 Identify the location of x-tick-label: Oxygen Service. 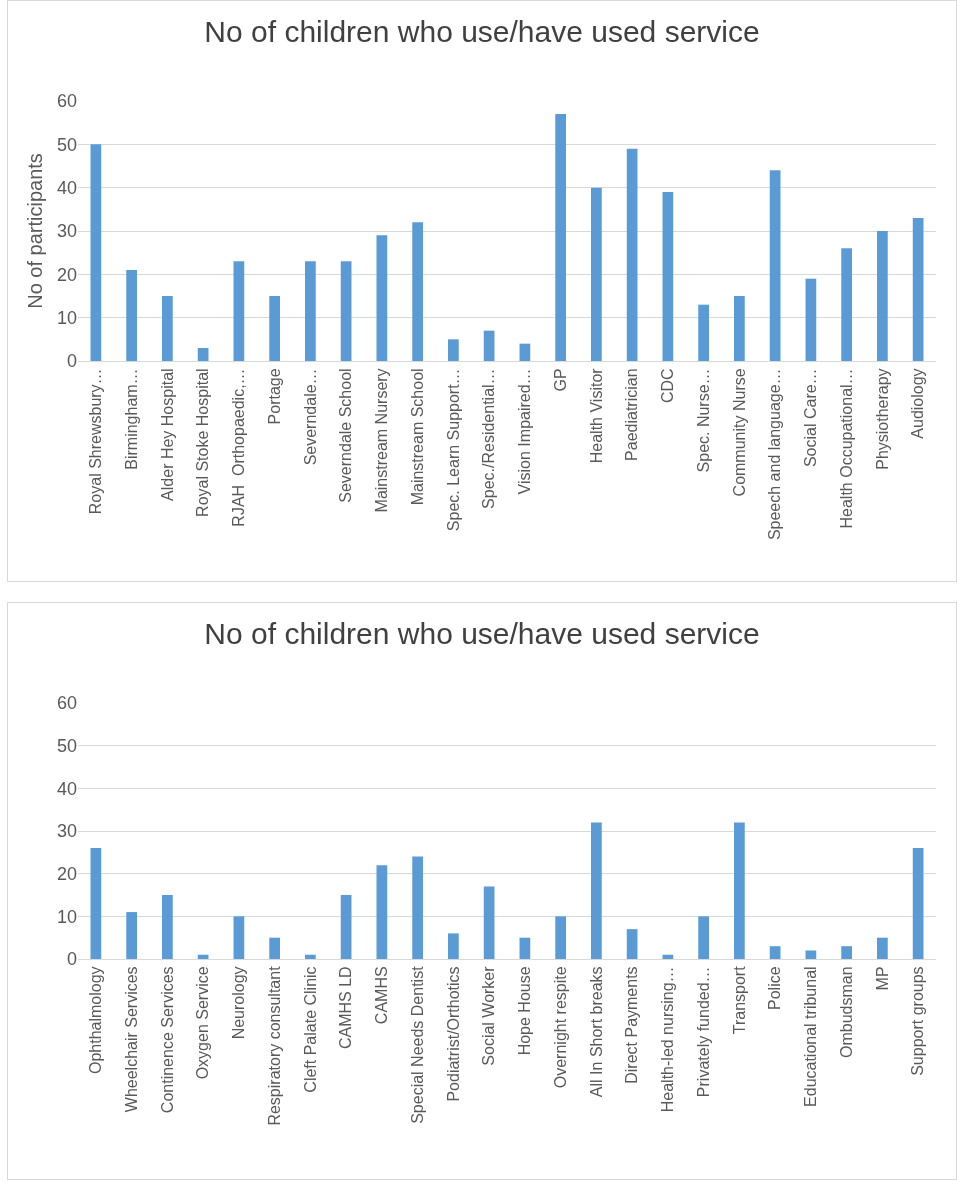
(203, 1023).